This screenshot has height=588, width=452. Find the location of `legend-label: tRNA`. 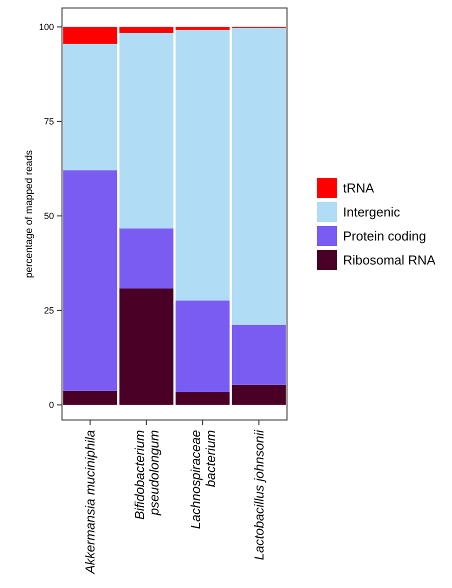

legend-label: tRNA is located at coordinates (358, 188).